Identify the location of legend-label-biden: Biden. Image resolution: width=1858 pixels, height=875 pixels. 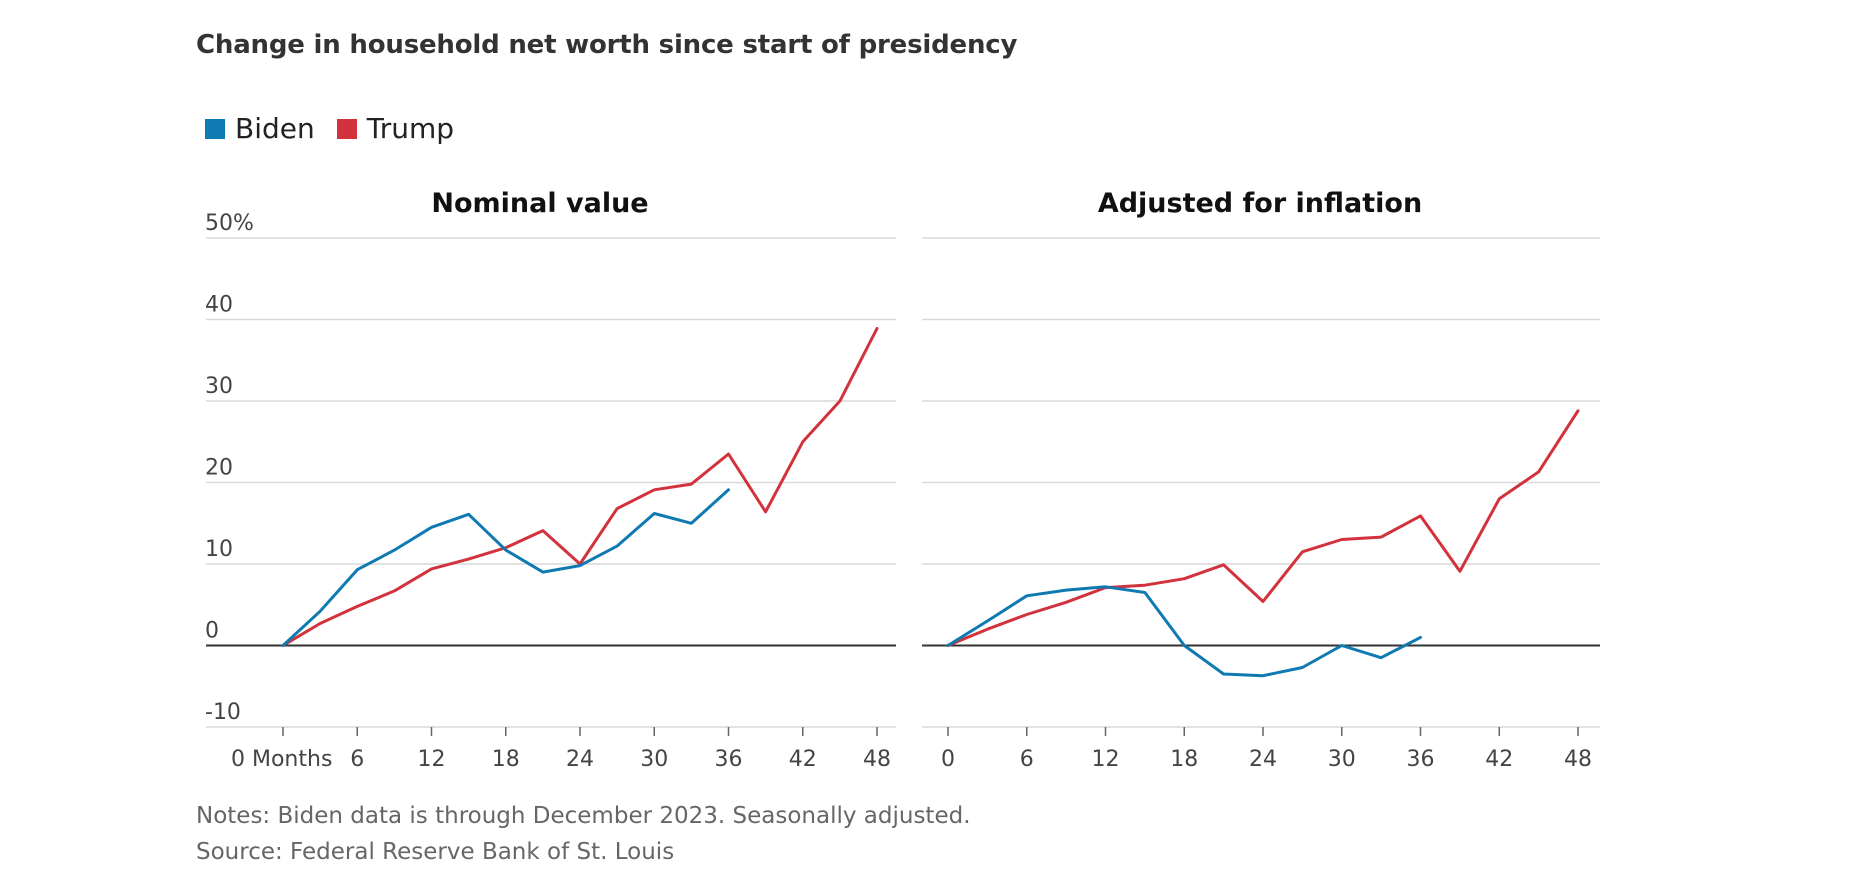
(275, 128).